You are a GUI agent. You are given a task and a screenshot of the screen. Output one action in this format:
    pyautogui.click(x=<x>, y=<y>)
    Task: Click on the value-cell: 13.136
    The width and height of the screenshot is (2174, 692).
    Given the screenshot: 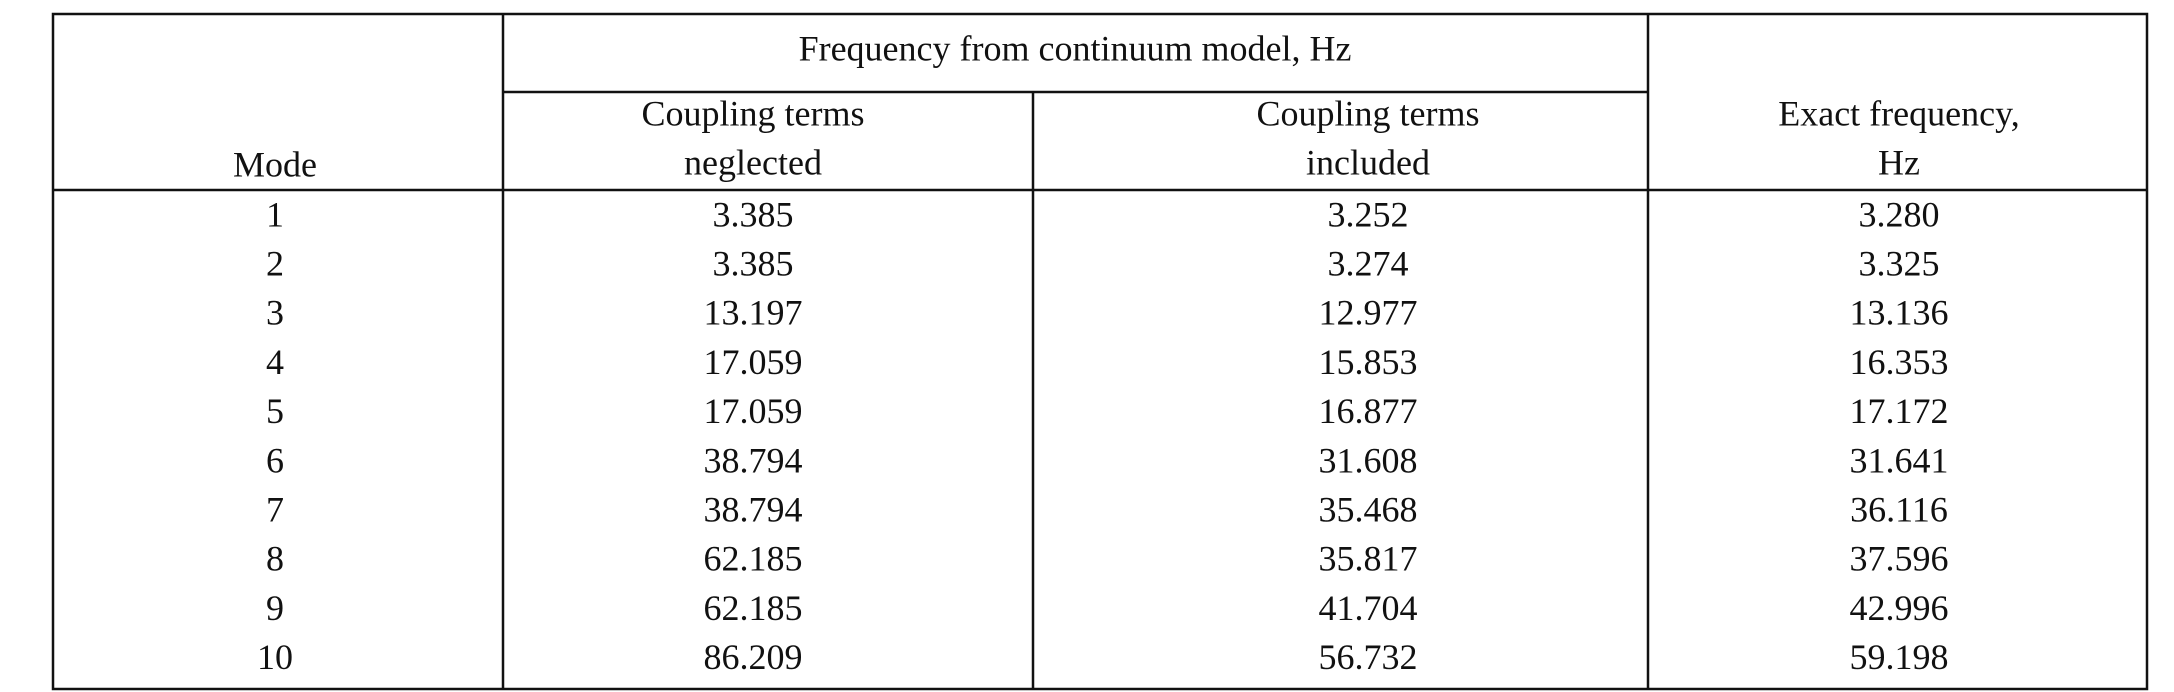 What is the action you would take?
    pyautogui.click(x=1899, y=313)
    